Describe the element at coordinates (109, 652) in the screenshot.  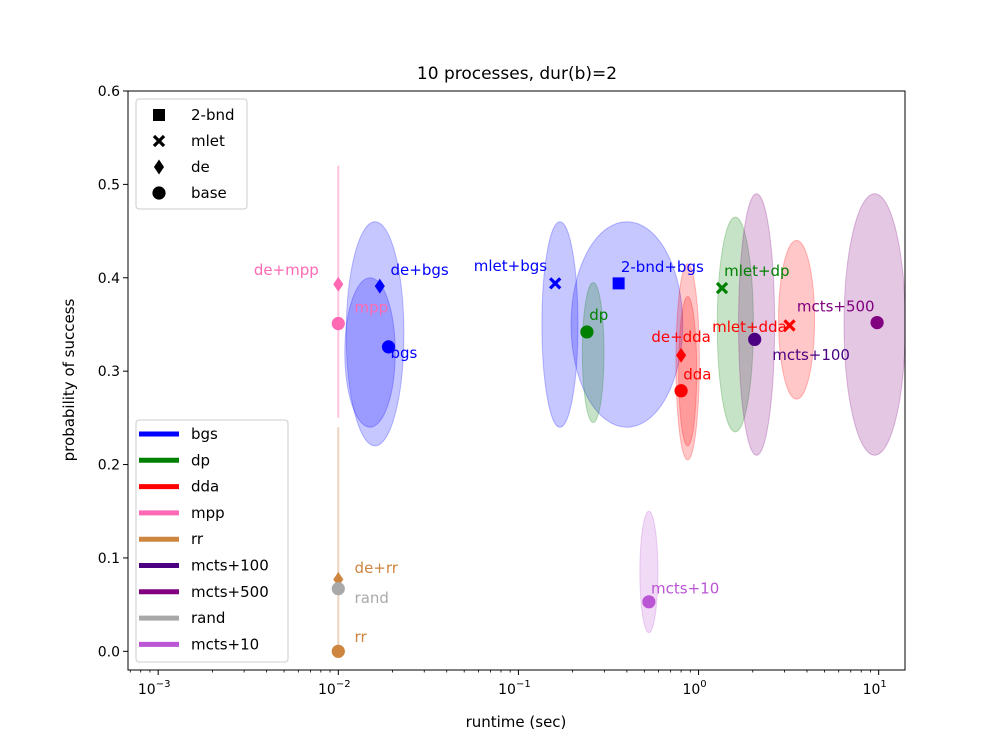
I see `y-tick-label-0: 0.0` at that location.